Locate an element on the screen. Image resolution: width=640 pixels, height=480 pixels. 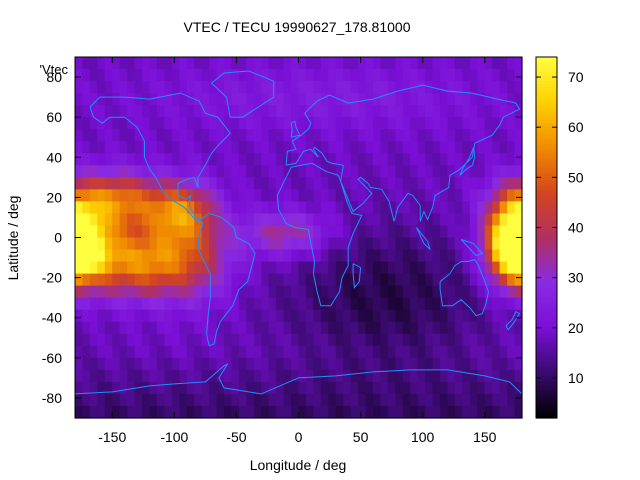
x-tick-label: 150 is located at coordinates (485, 437).